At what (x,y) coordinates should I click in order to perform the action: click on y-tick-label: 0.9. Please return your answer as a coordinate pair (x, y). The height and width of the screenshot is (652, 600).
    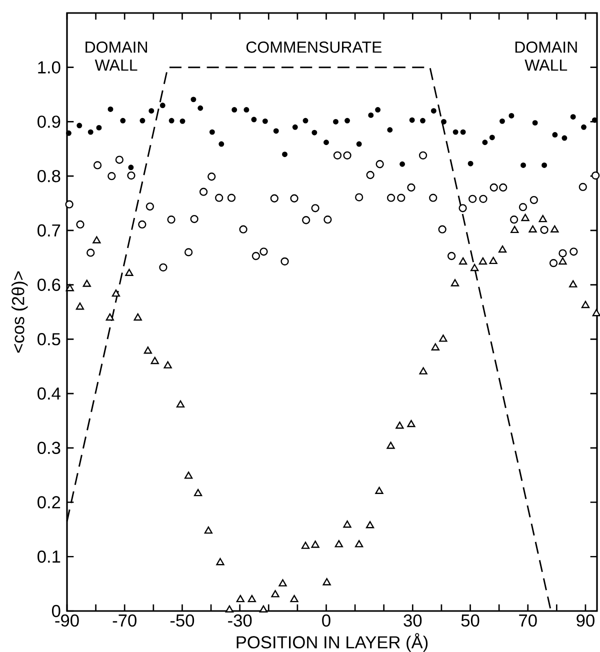
    Looking at the image, I should click on (49, 122).